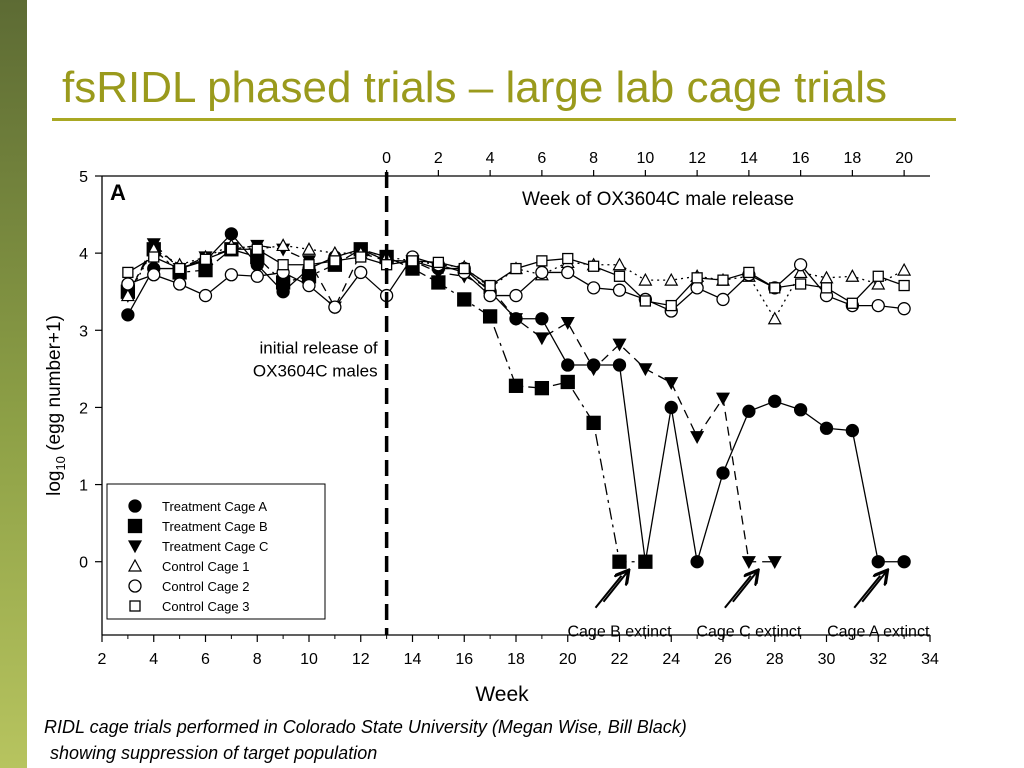 The height and width of the screenshot is (768, 1024). What do you see at coordinates (852, 158) in the screenshot?
I see `top-tick-label: 18` at bounding box center [852, 158].